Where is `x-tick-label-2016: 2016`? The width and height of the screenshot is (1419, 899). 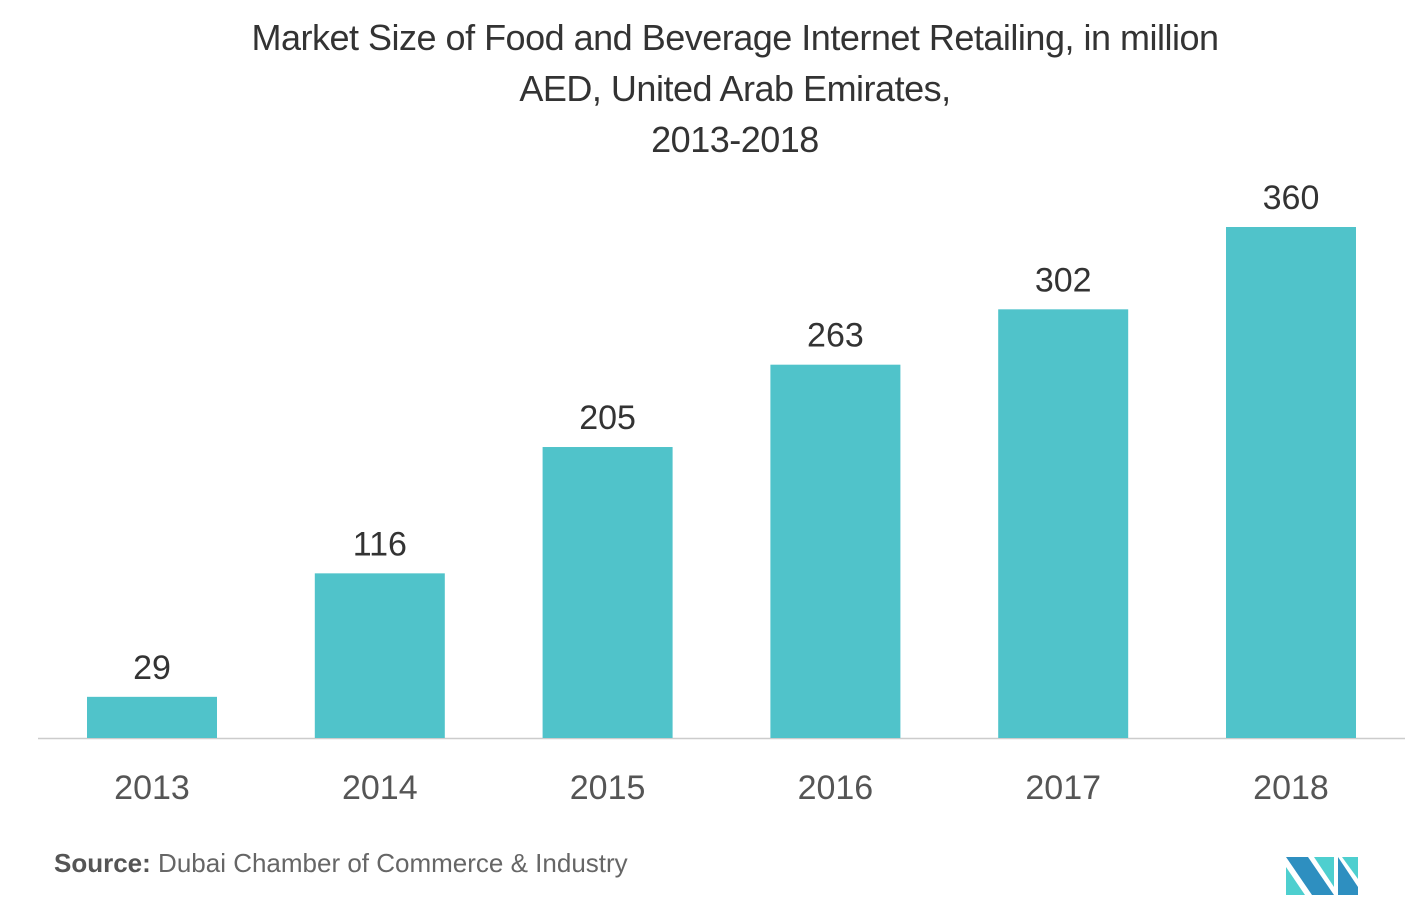
x-tick-label-2016: 2016 is located at coordinates (836, 788).